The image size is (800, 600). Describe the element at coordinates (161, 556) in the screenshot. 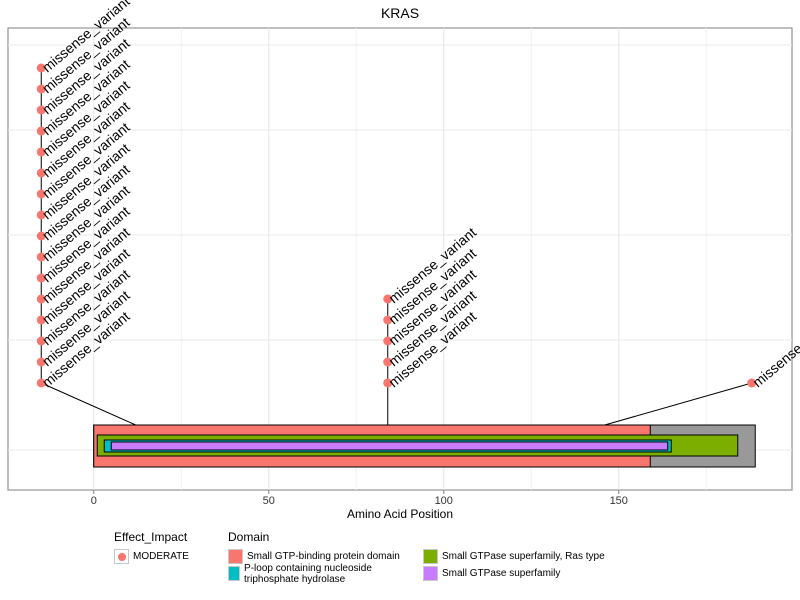

I see `effect-legend-label: MODERATE` at that location.